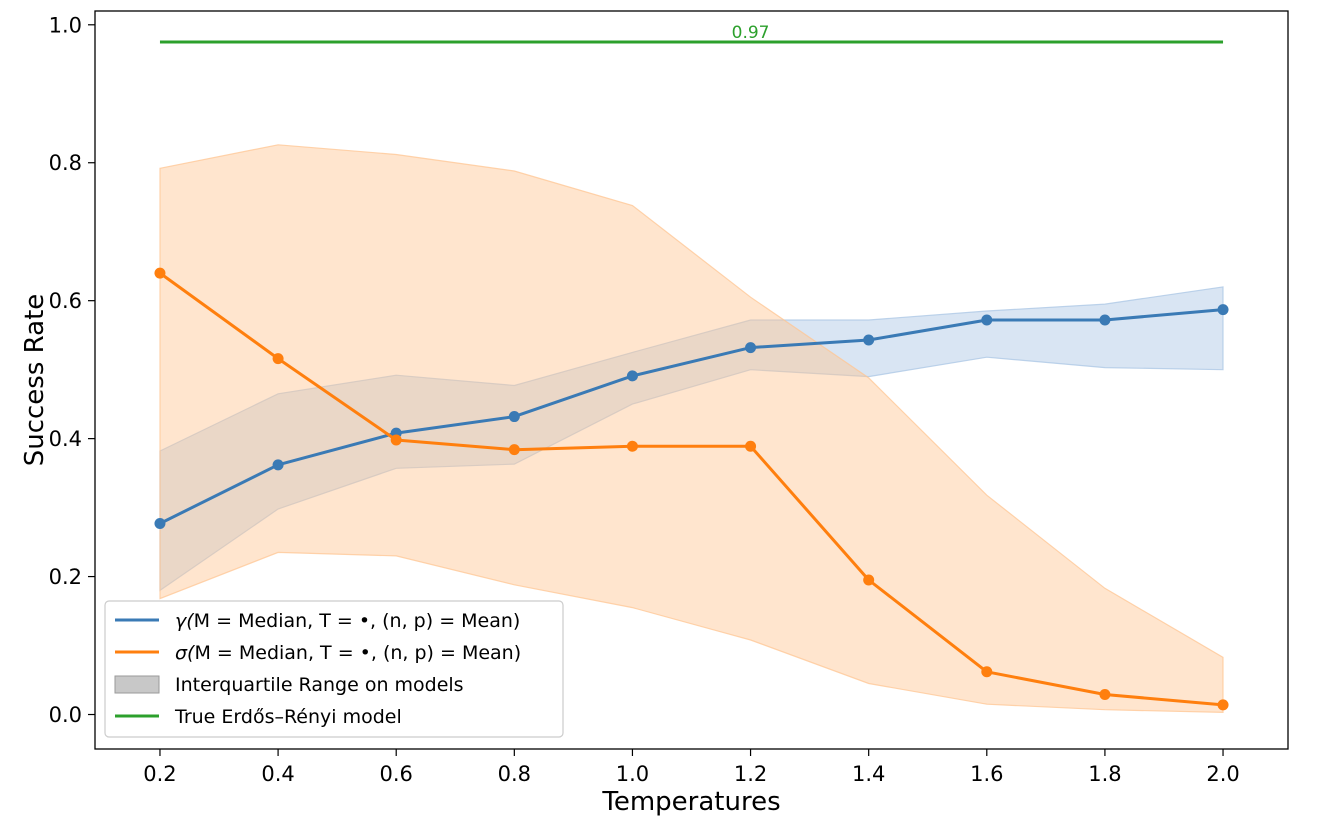  I want to click on x-tick-label: 1.6, so click(986, 774).